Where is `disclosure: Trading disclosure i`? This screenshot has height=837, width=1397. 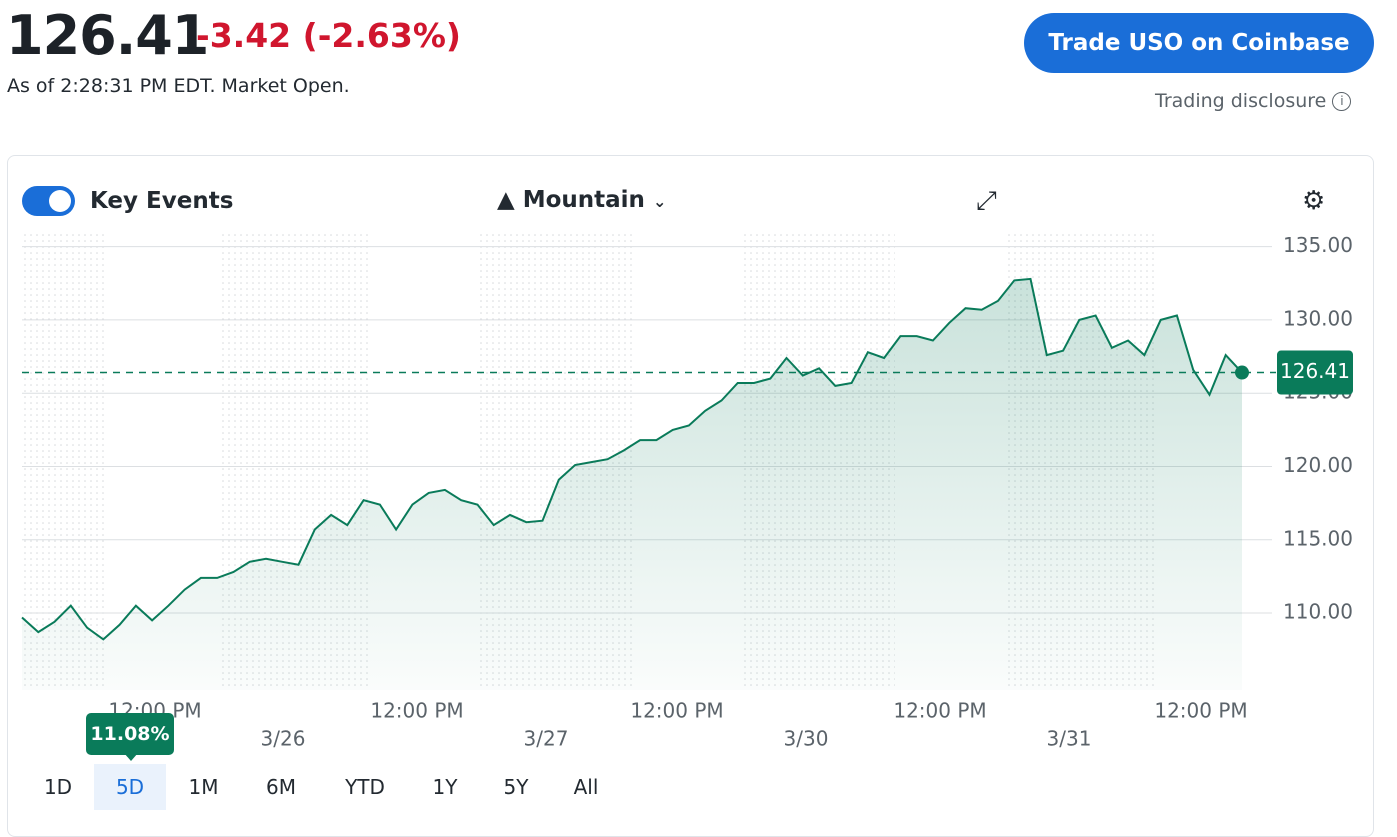 disclosure: Trading disclosure i is located at coordinates (1253, 101).